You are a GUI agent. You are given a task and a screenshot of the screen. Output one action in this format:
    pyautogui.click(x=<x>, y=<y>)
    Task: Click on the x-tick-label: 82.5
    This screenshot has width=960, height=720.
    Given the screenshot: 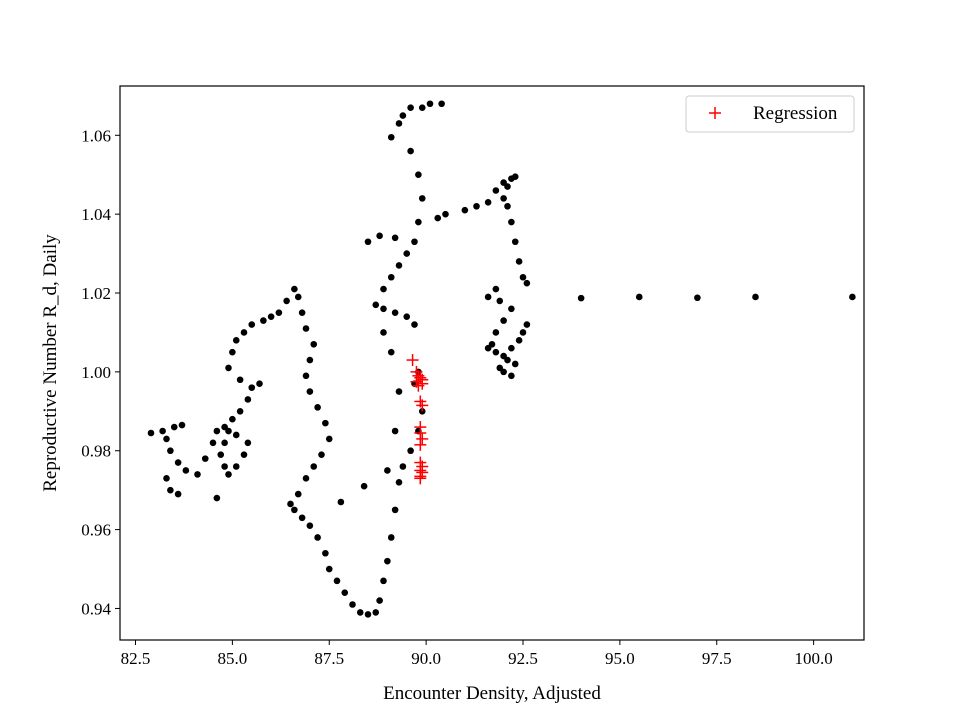 What is the action you would take?
    pyautogui.click(x=136, y=658)
    